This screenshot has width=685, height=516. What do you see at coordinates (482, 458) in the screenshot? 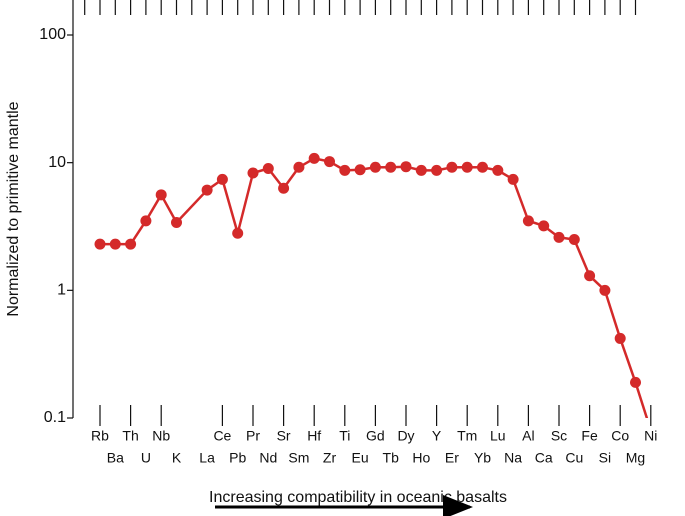
I see `x-tick-label: Yb` at bounding box center [482, 458].